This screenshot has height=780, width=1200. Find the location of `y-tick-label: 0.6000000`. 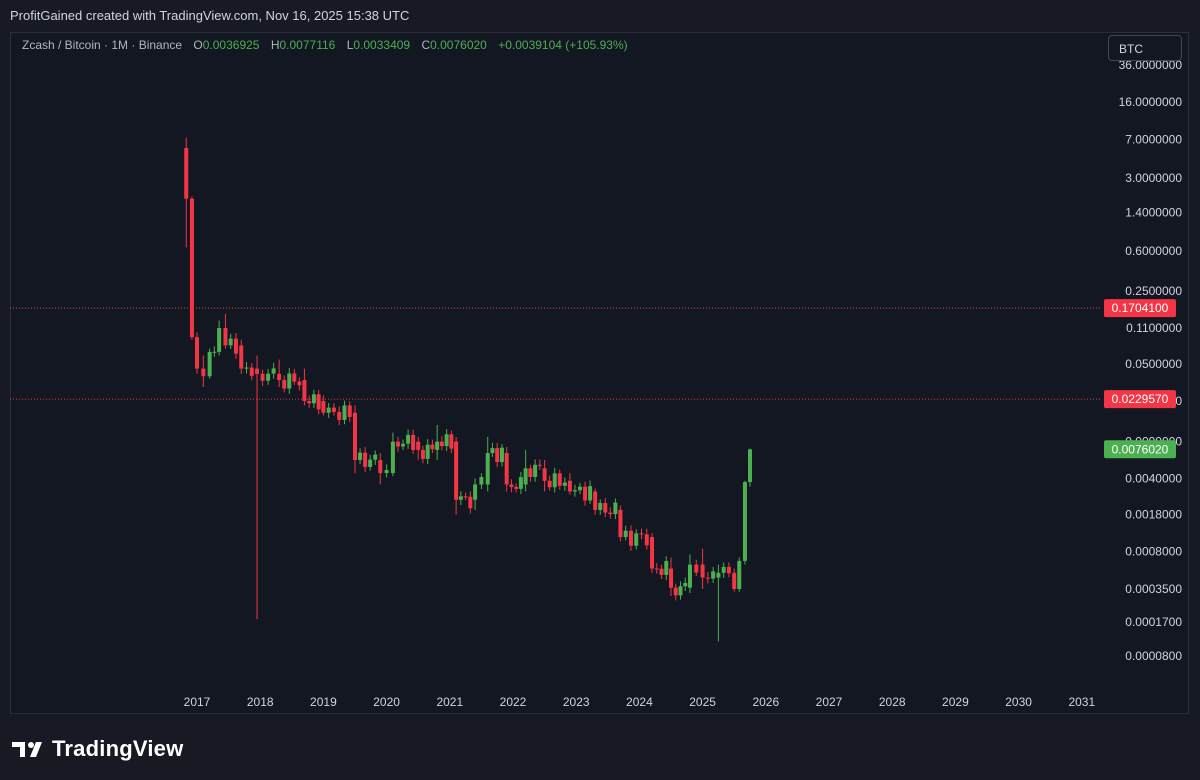

y-tick-label: 0.6000000 is located at coordinates (1153, 251).